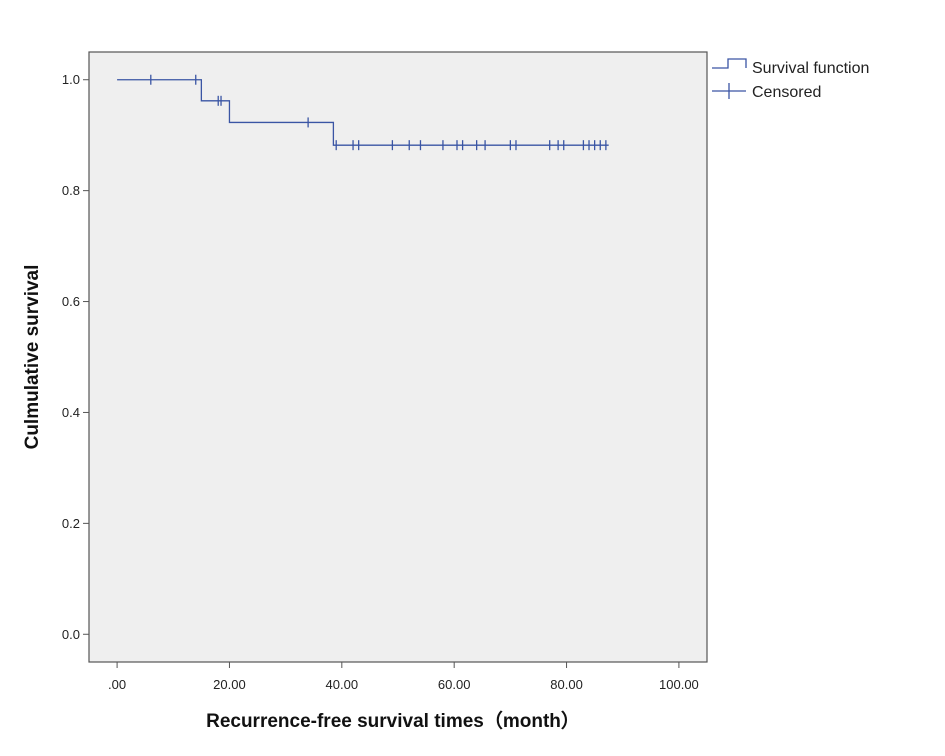 The width and height of the screenshot is (945, 756). I want to click on legend-label-censored: Censored, so click(786, 92).